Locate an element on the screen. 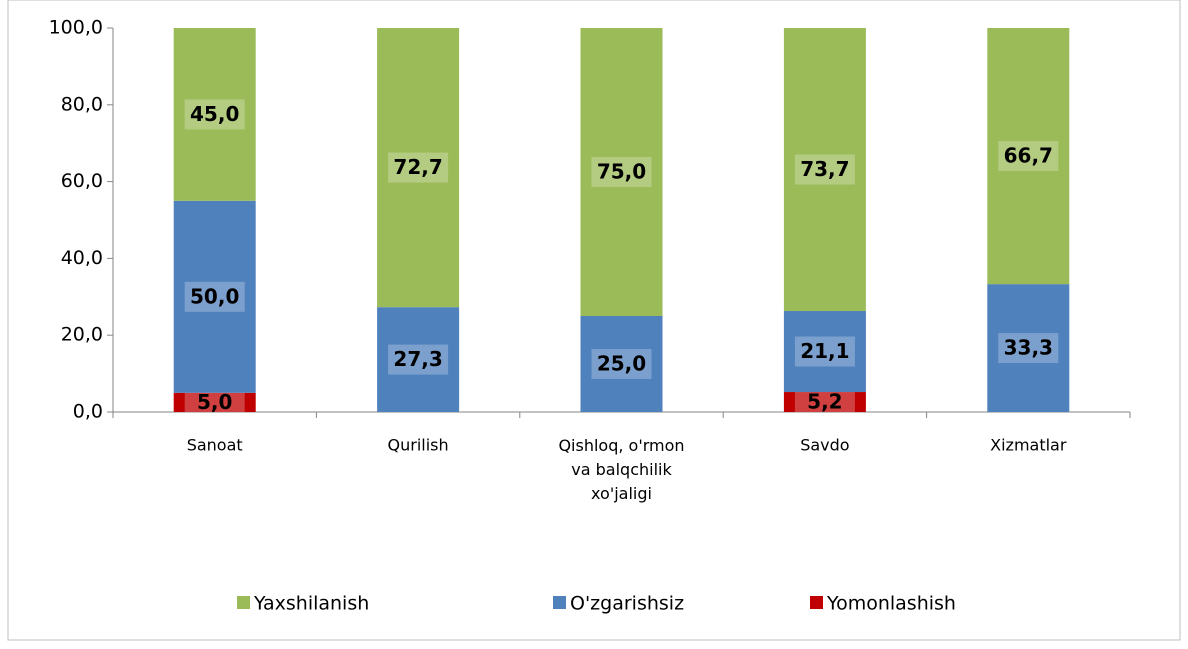 The height and width of the screenshot is (649, 1188). y-tick-label: 80,0 is located at coordinates (82, 104).